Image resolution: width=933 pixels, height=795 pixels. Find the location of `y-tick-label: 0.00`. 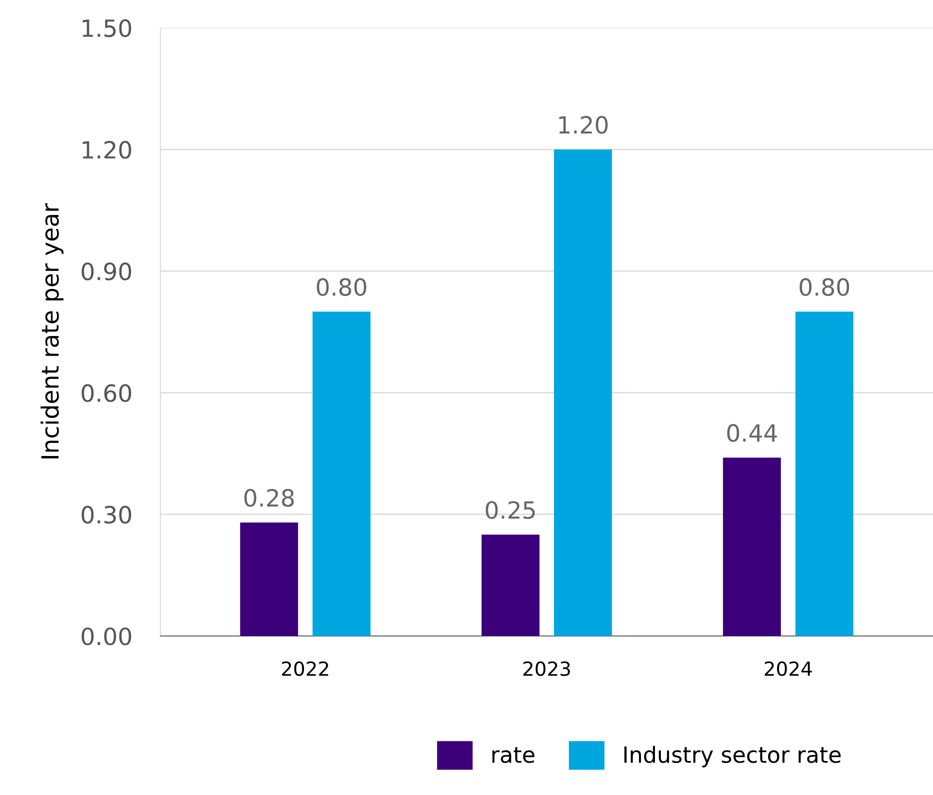

y-tick-label: 0.00 is located at coordinates (107, 636).